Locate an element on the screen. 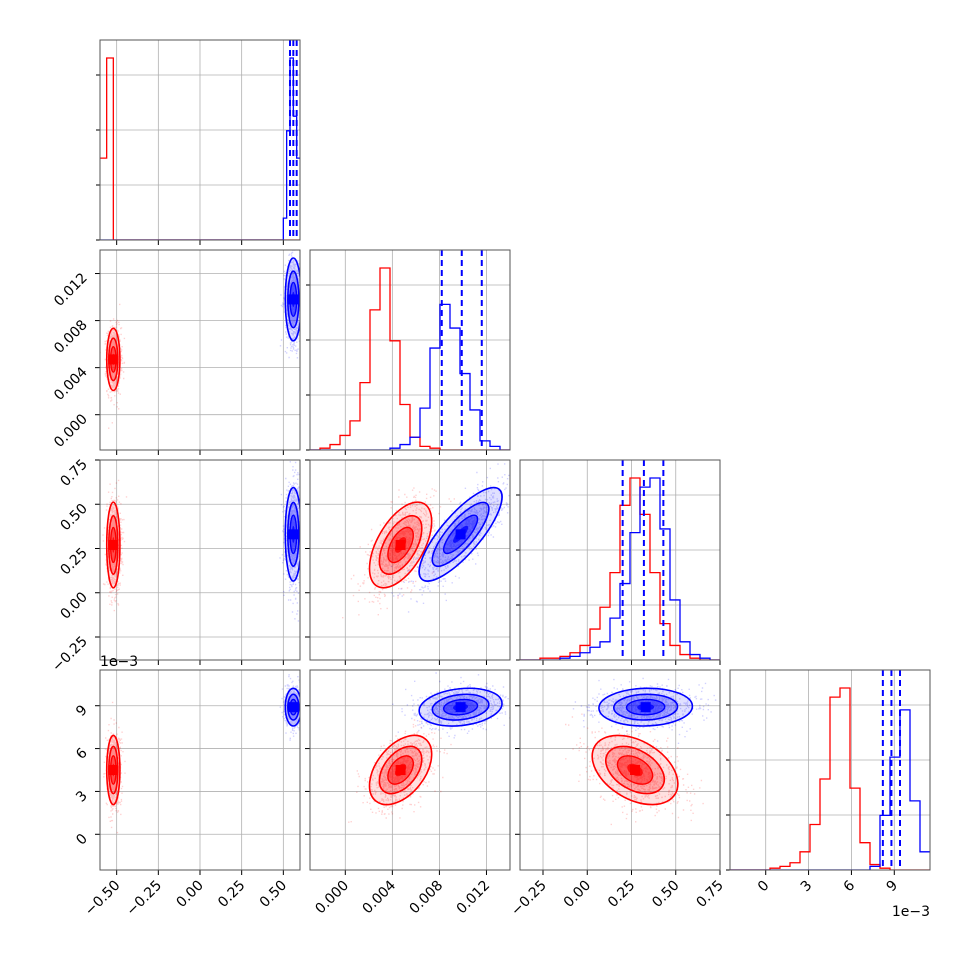 This screenshot has height=970, width=970. x-tick-label: 0.000 is located at coordinates (332, 898).